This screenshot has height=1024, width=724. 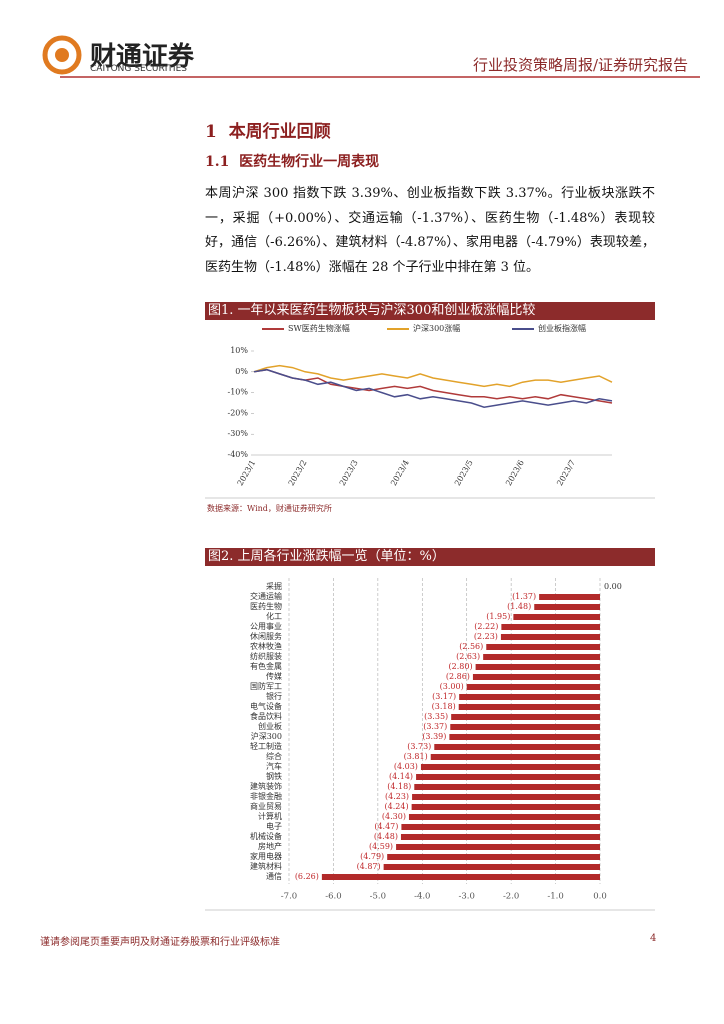 I want to click on value-label: (6.26), so click(x=307, y=876).